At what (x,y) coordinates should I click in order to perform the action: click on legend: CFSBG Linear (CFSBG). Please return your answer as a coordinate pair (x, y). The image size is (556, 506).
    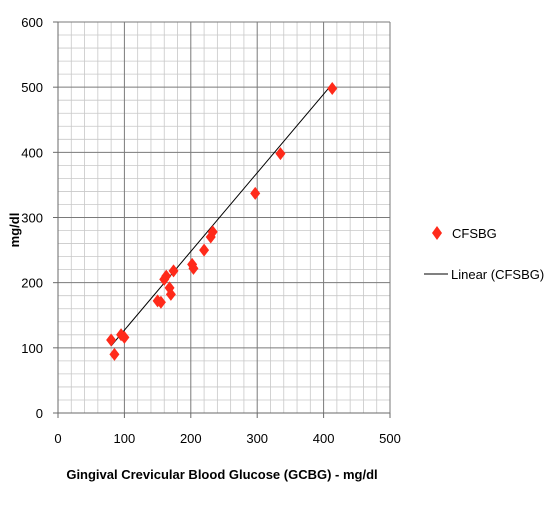
    Looking at the image, I should click on (484, 254).